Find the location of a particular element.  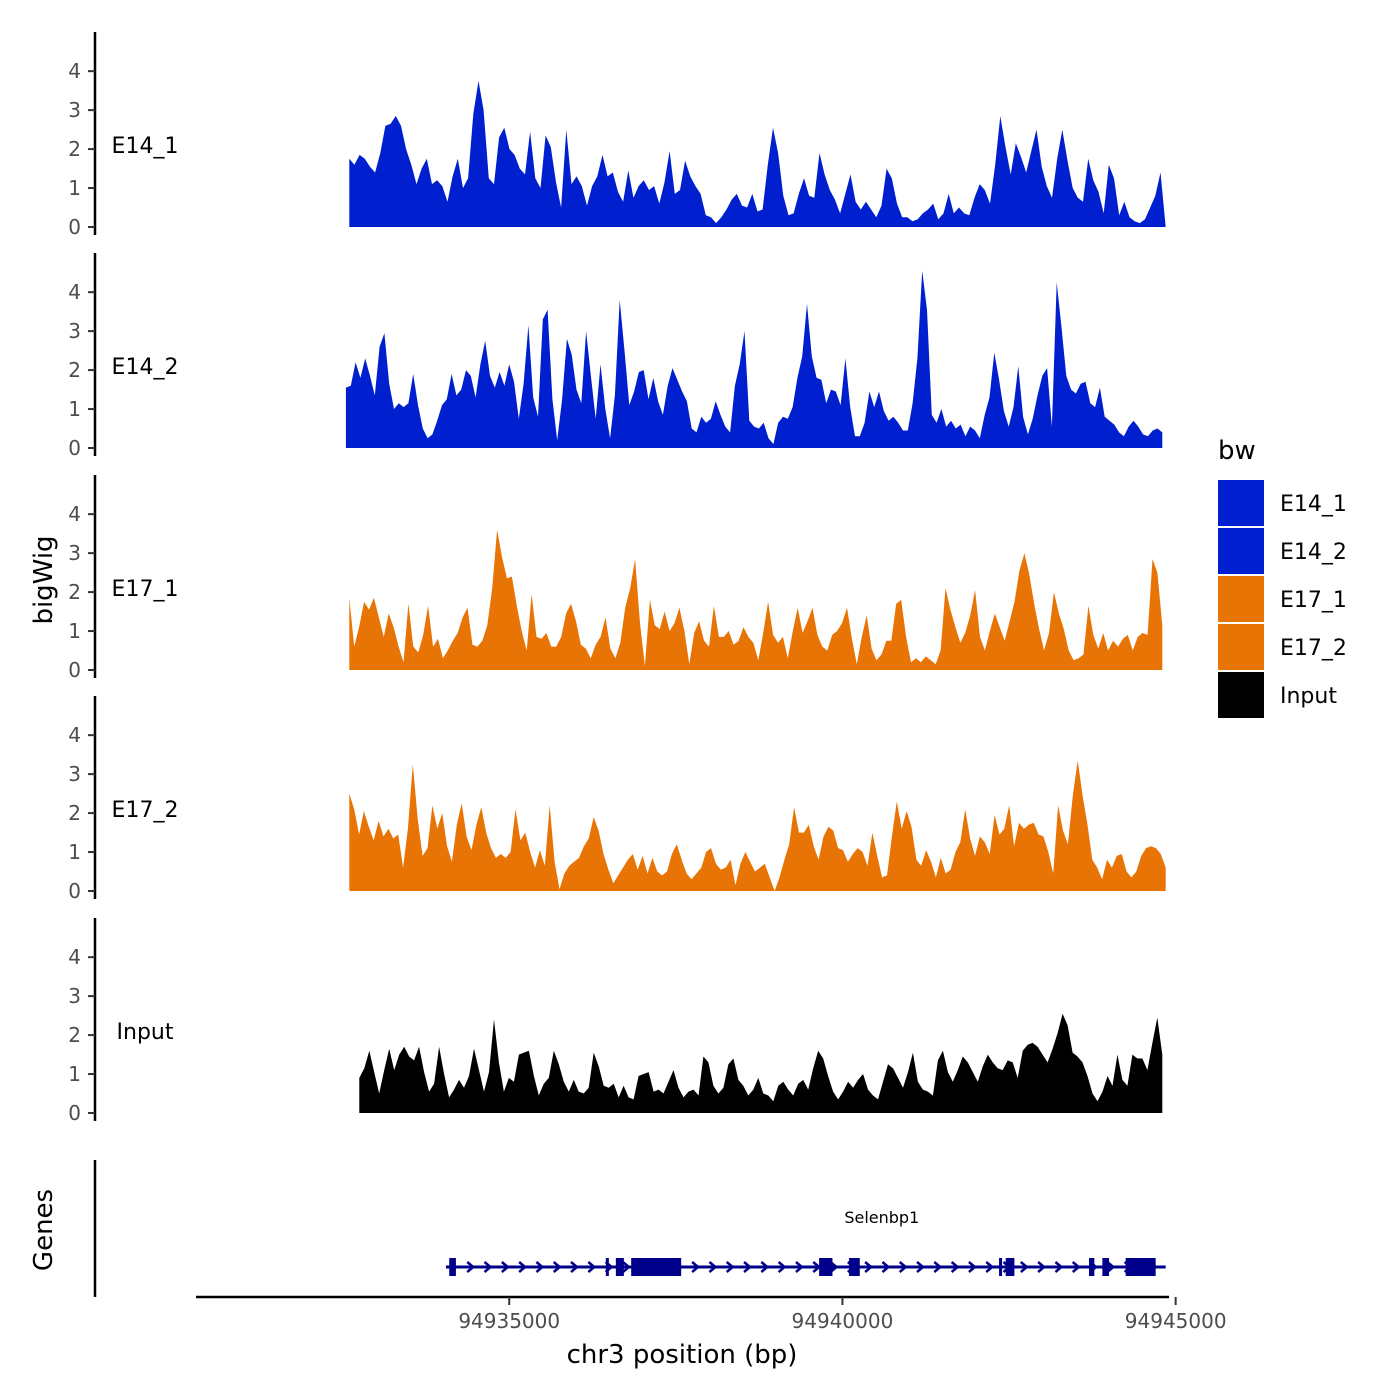

gene-track: Selenbp1 is located at coordinates (629, 1228).